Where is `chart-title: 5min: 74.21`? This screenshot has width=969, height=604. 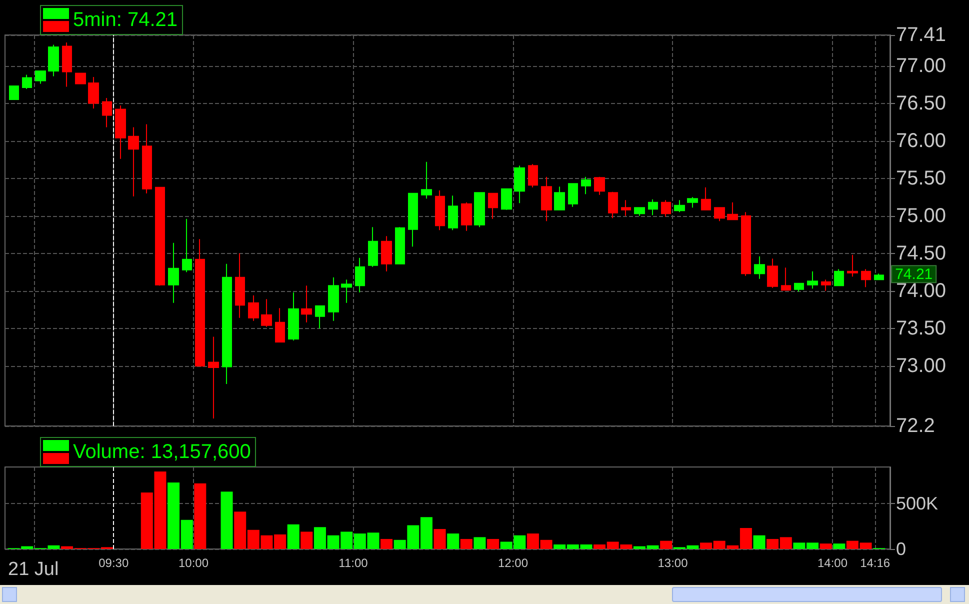
chart-title: 5min: 74.21 is located at coordinates (125, 20).